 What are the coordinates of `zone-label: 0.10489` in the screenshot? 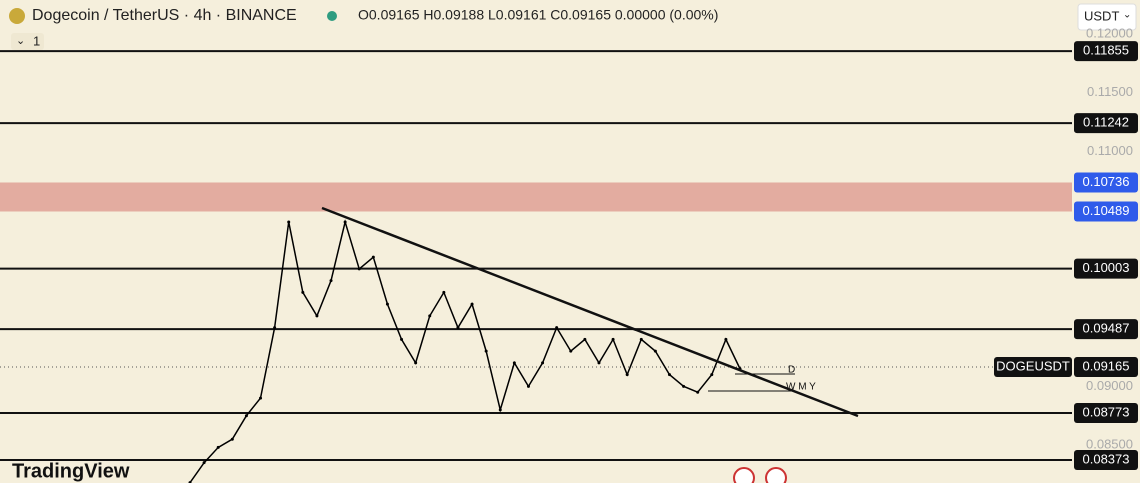 It's located at (1106, 210).